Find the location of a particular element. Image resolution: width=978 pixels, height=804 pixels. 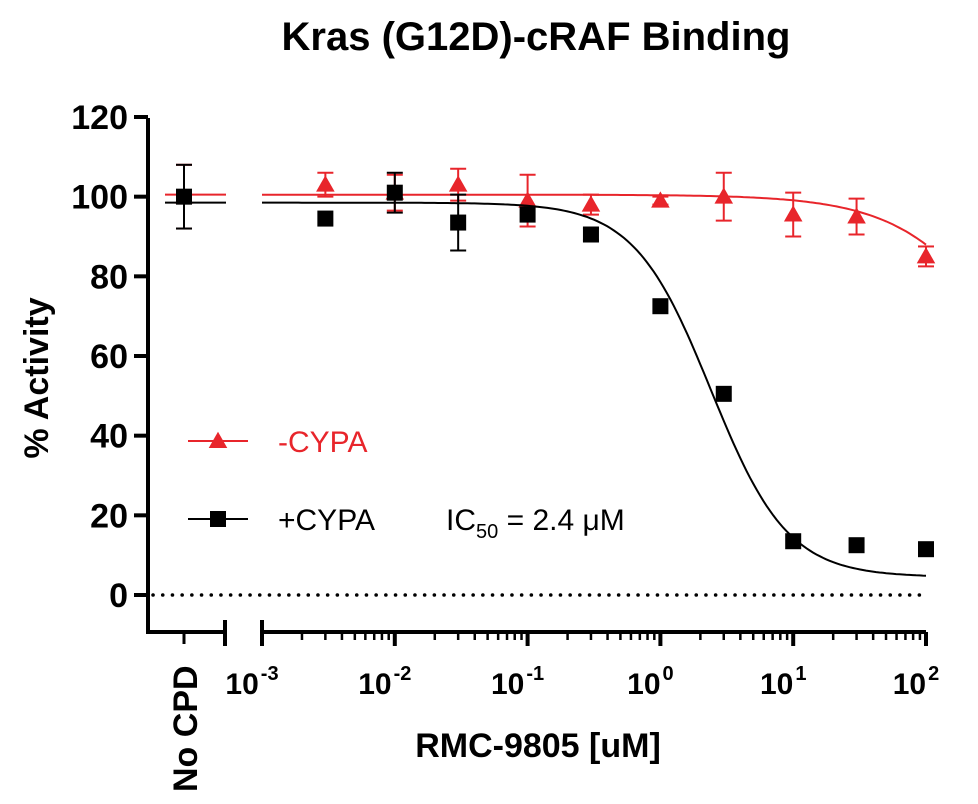

y-tick-label: 60 is located at coordinates (109, 357).